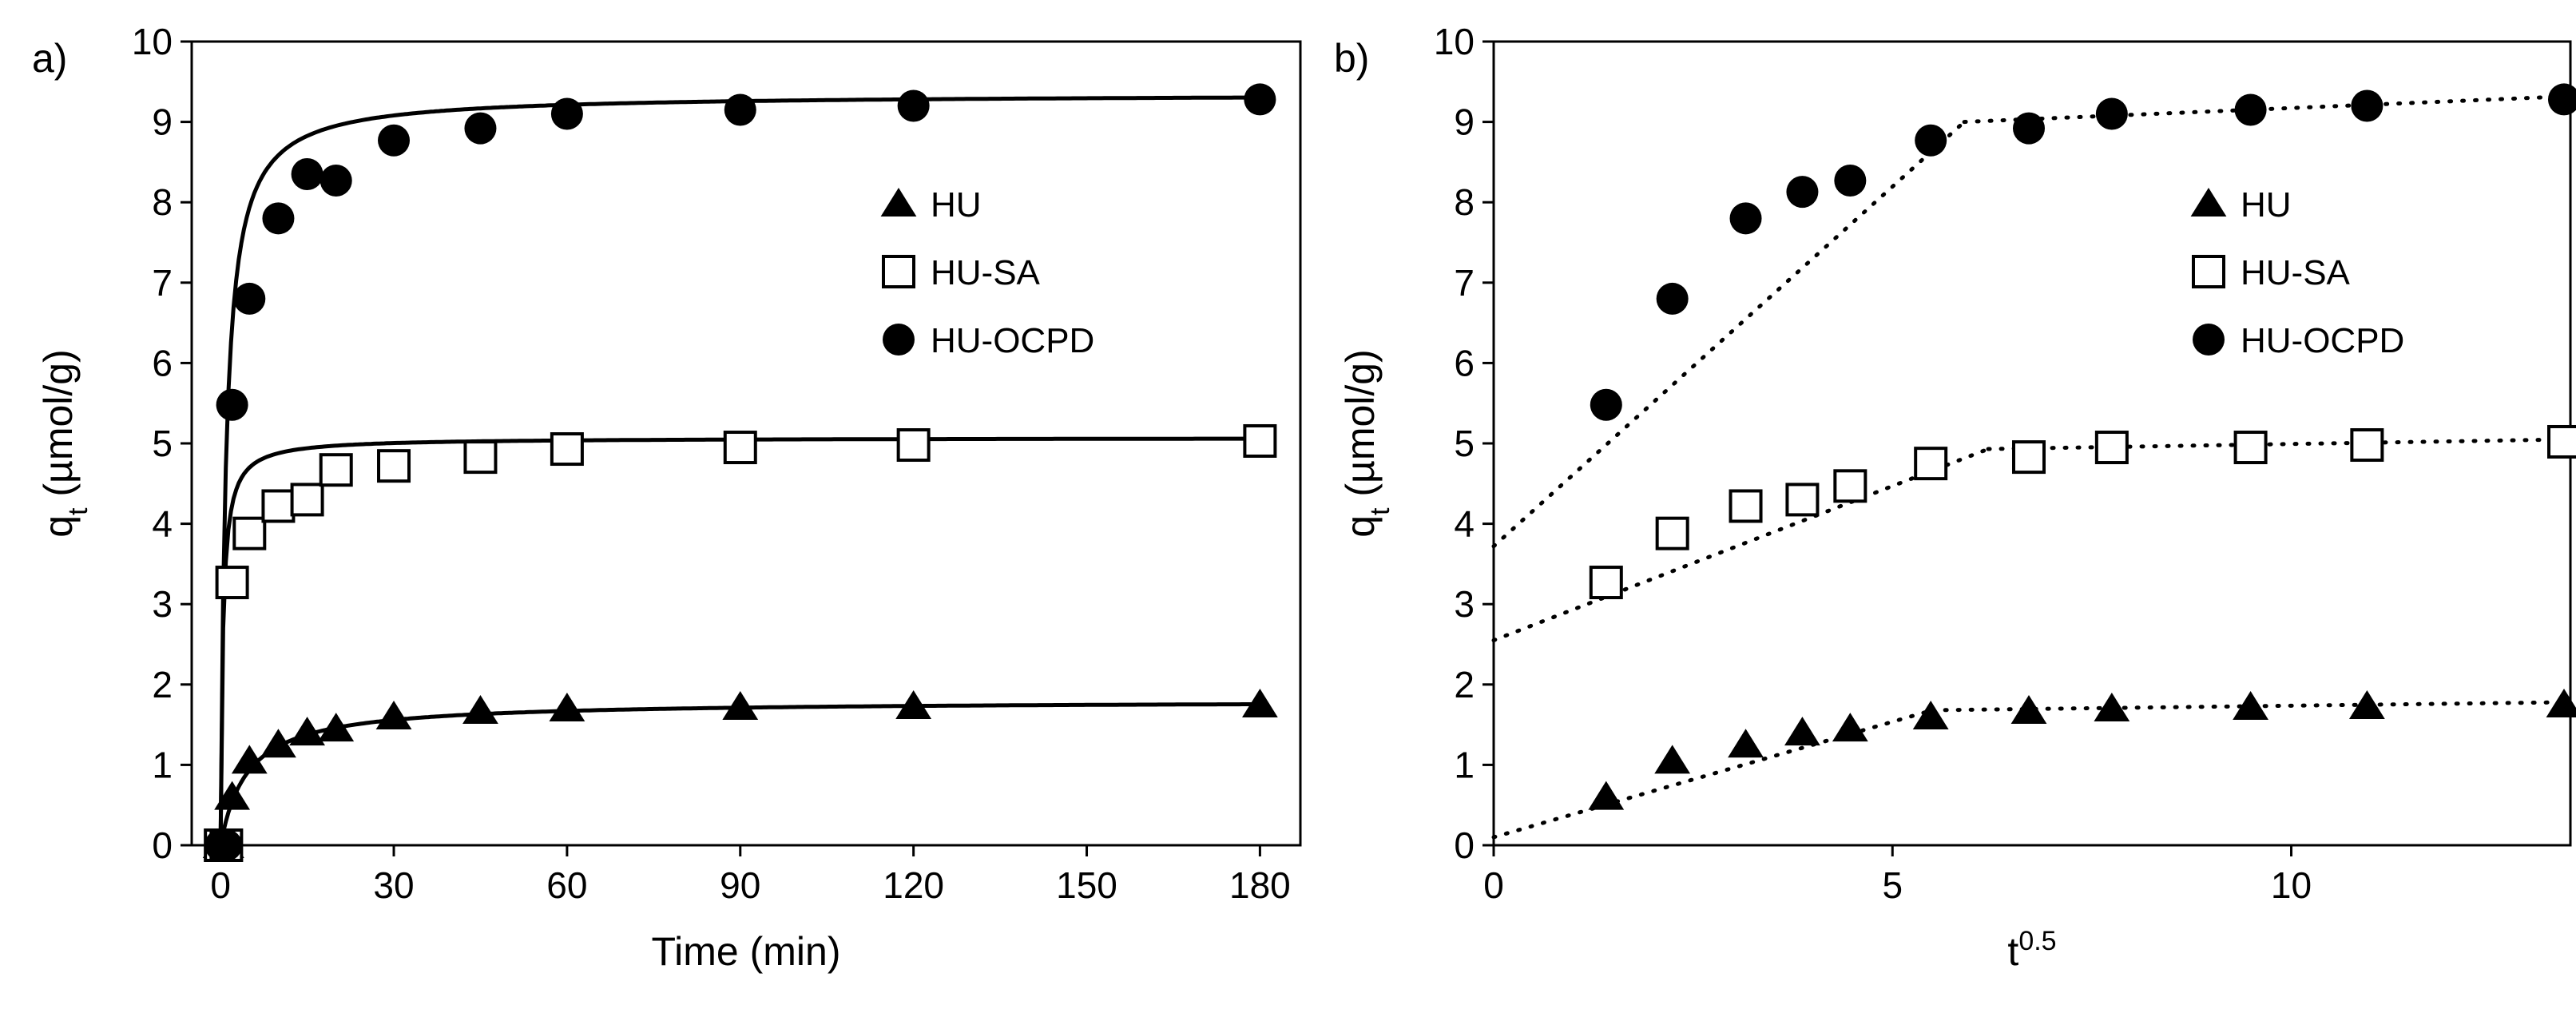 The height and width of the screenshot is (1021, 2576). I want to click on x-tick-label: 5, so click(1893, 885).